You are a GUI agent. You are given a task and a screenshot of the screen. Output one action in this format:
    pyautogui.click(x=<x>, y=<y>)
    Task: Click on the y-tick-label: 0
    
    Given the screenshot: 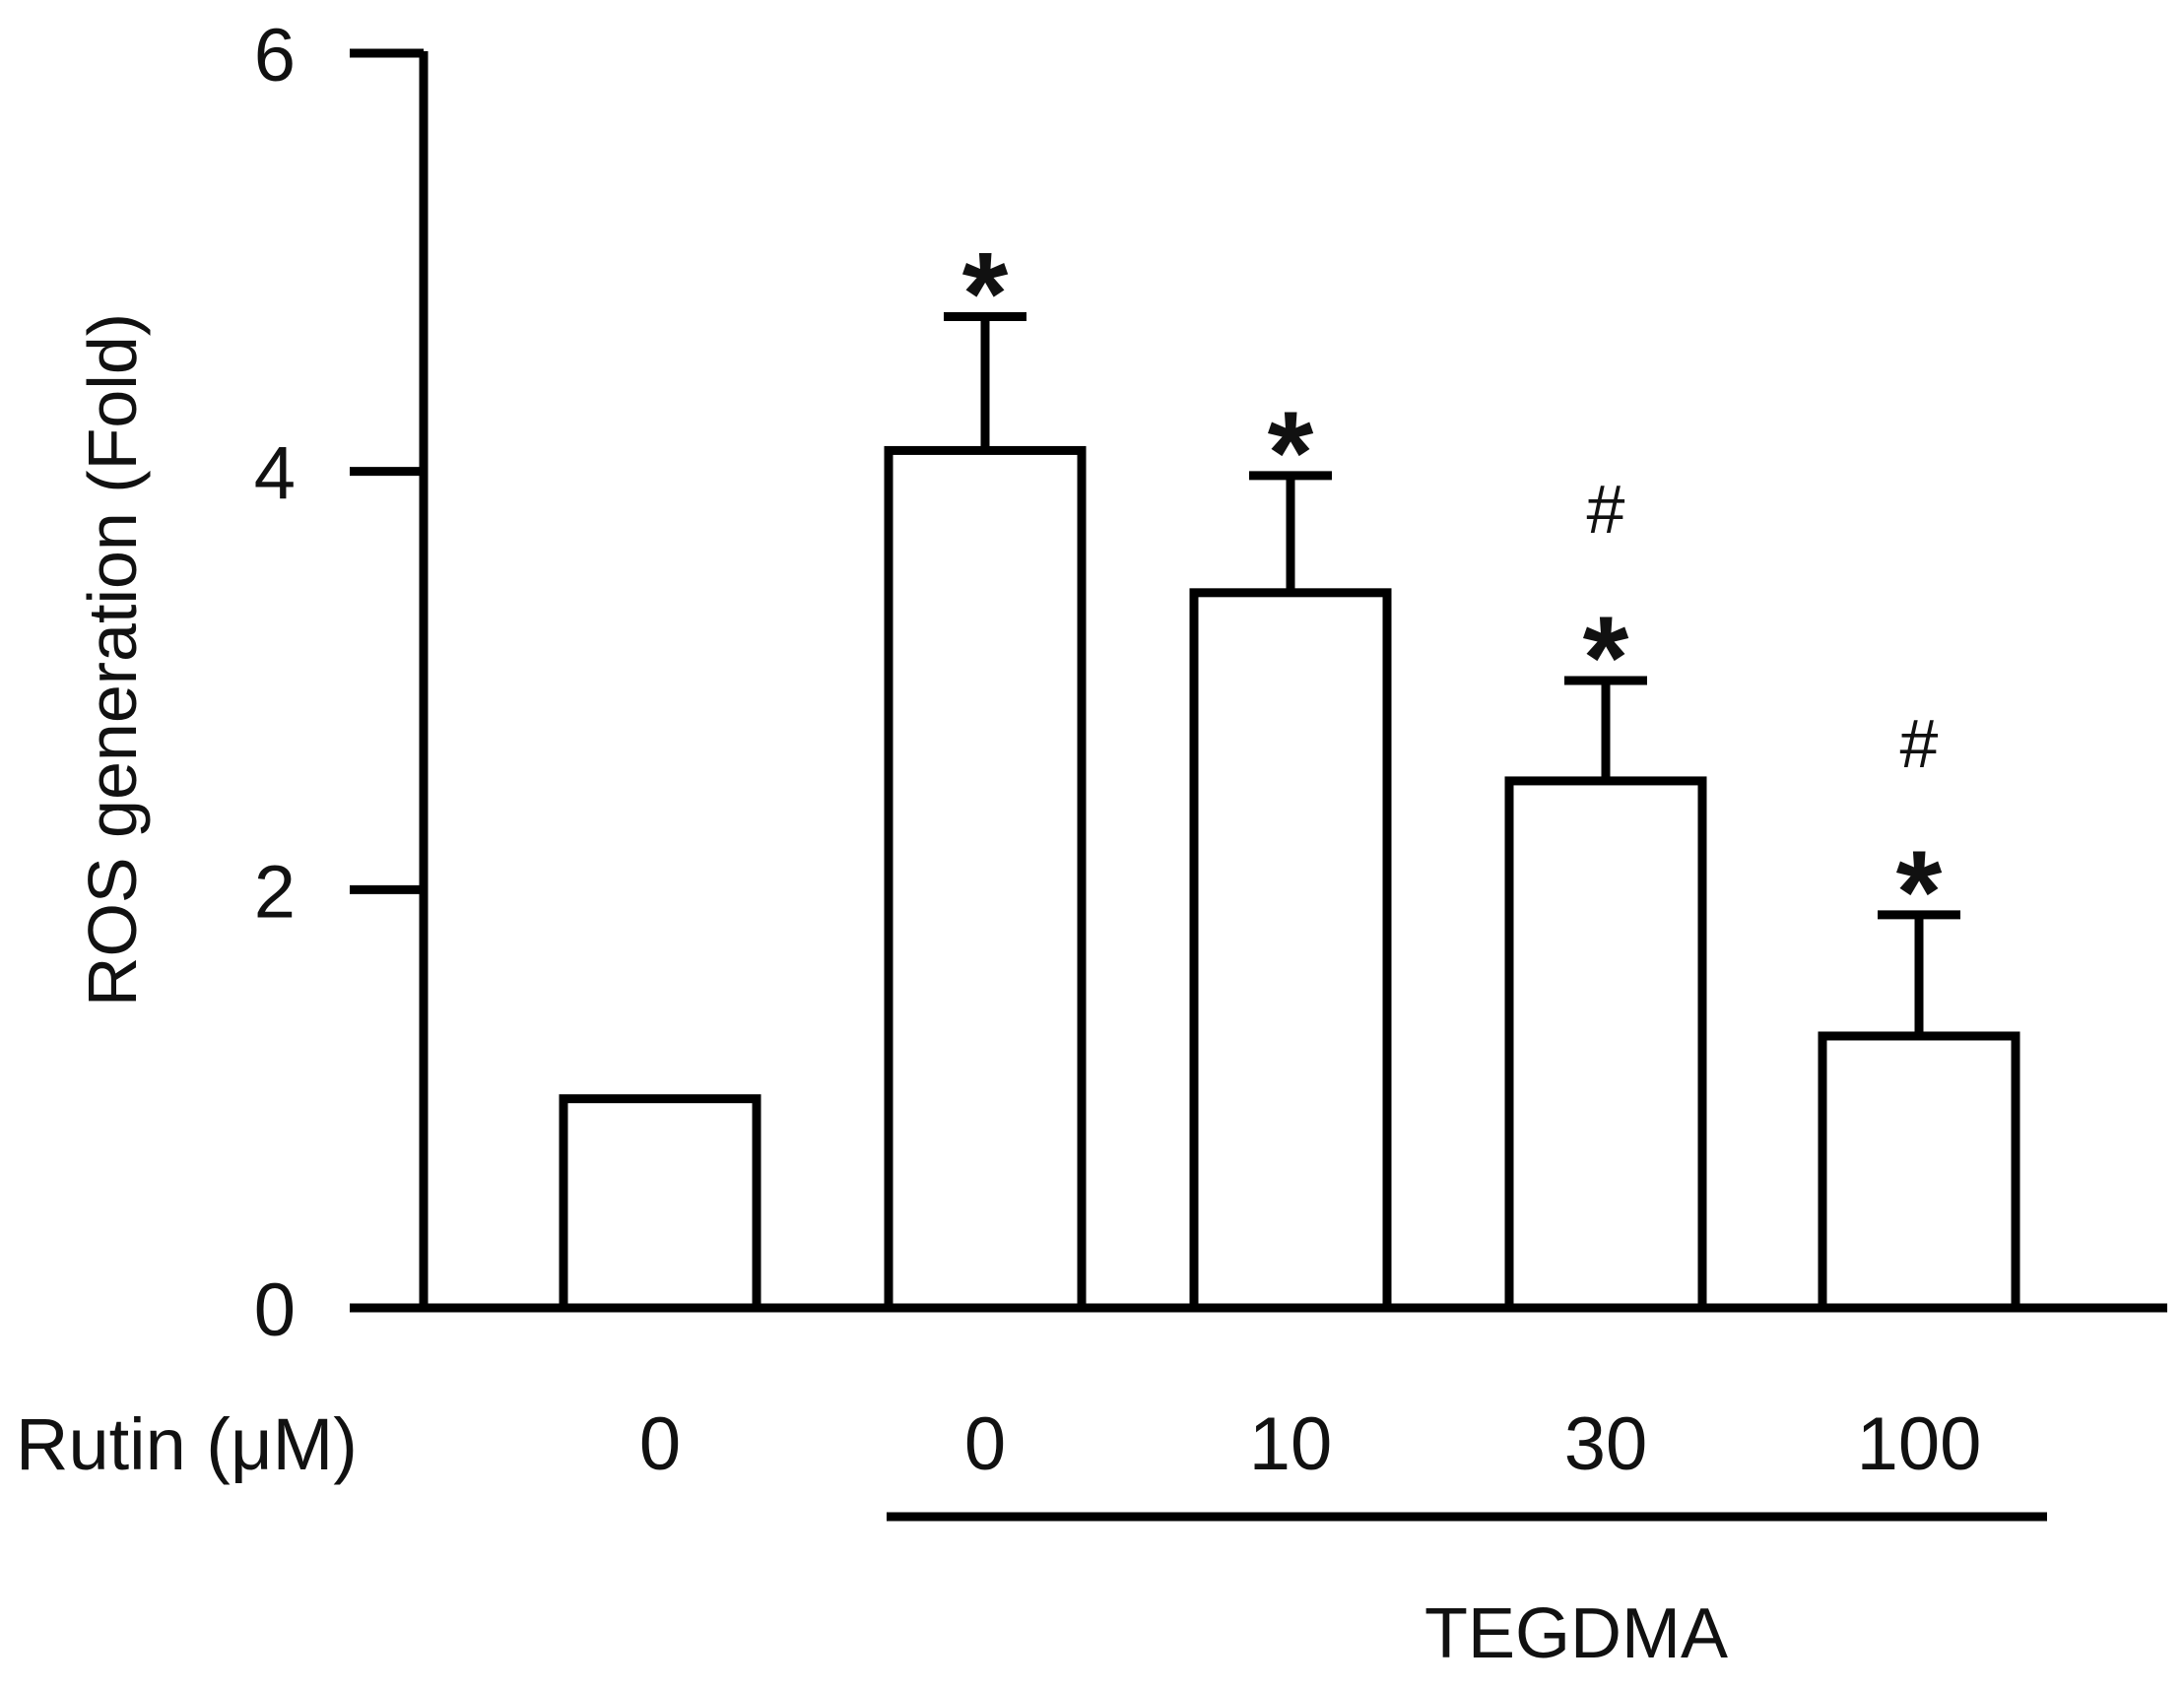 What is the action you would take?
    pyautogui.click(x=275, y=1310)
    